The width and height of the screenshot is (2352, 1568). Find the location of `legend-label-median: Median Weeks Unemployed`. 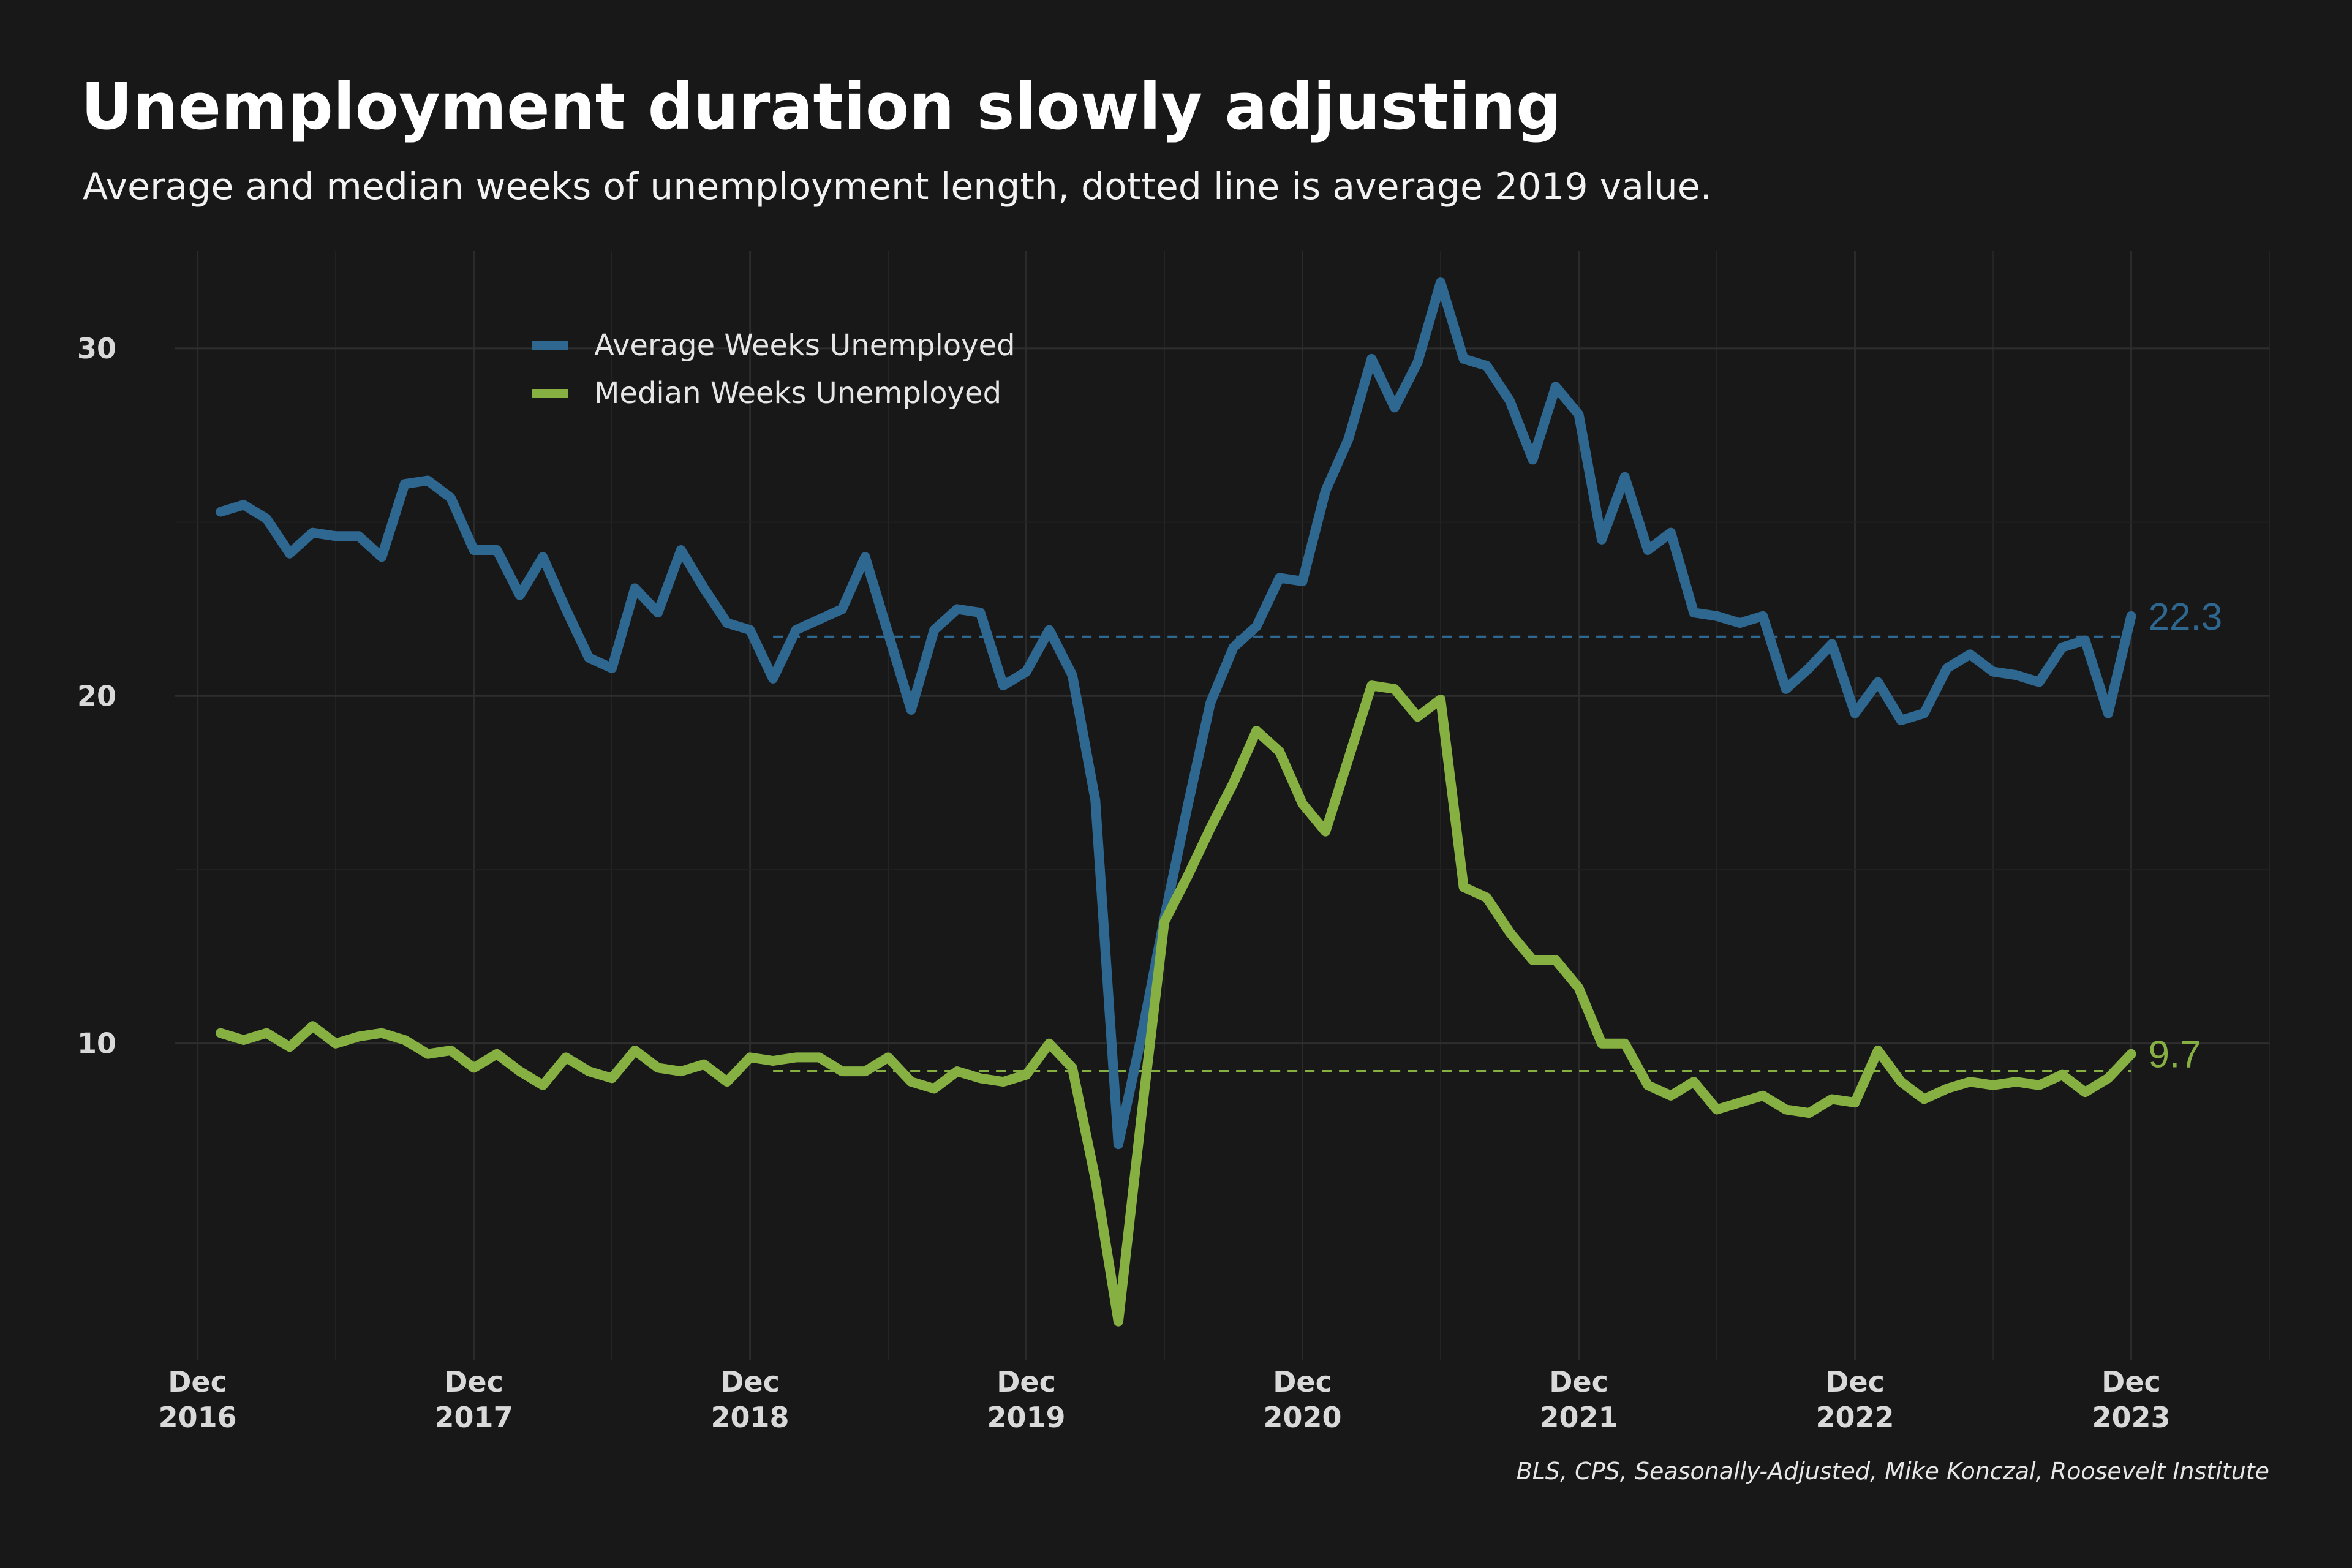

legend-label-median: Median Weeks Unemployed is located at coordinates (797, 393).